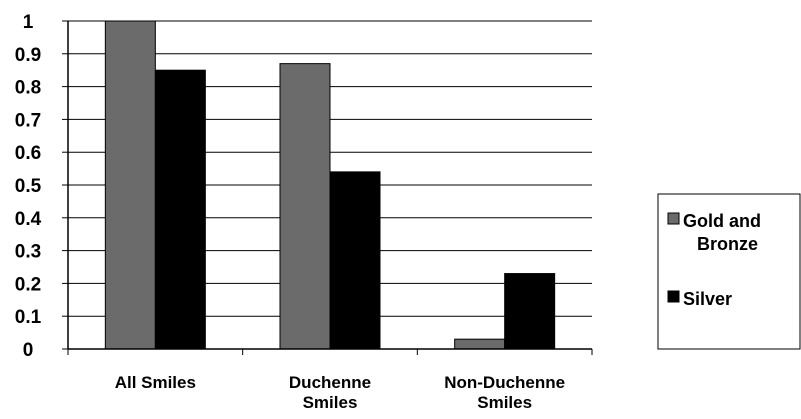 This screenshot has height=419, width=801. Describe the element at coordinates (330, 382) in the screenshot. I see `x-tick-label-line: Duchenne` at that location.